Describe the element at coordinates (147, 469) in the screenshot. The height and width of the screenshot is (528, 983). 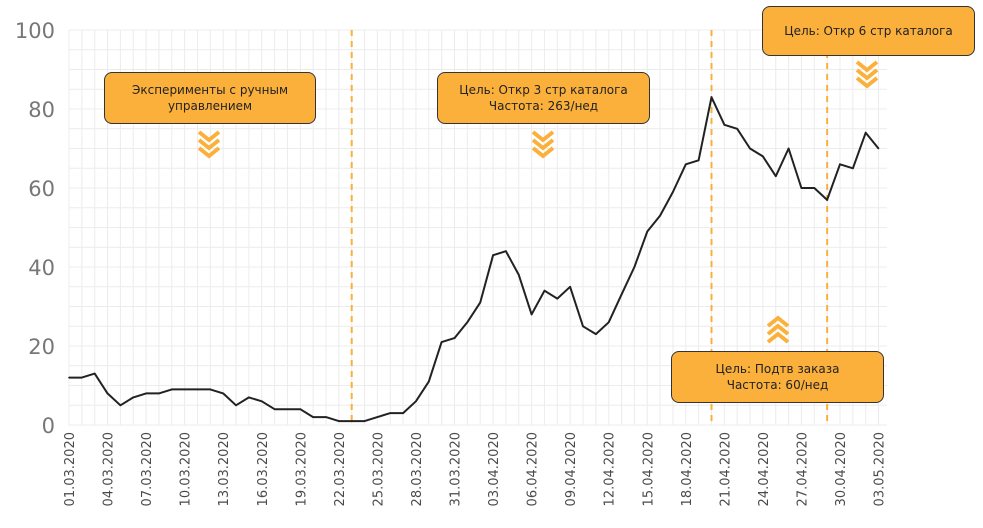
I see `x-tick-label: 07.03.2020` at that location.